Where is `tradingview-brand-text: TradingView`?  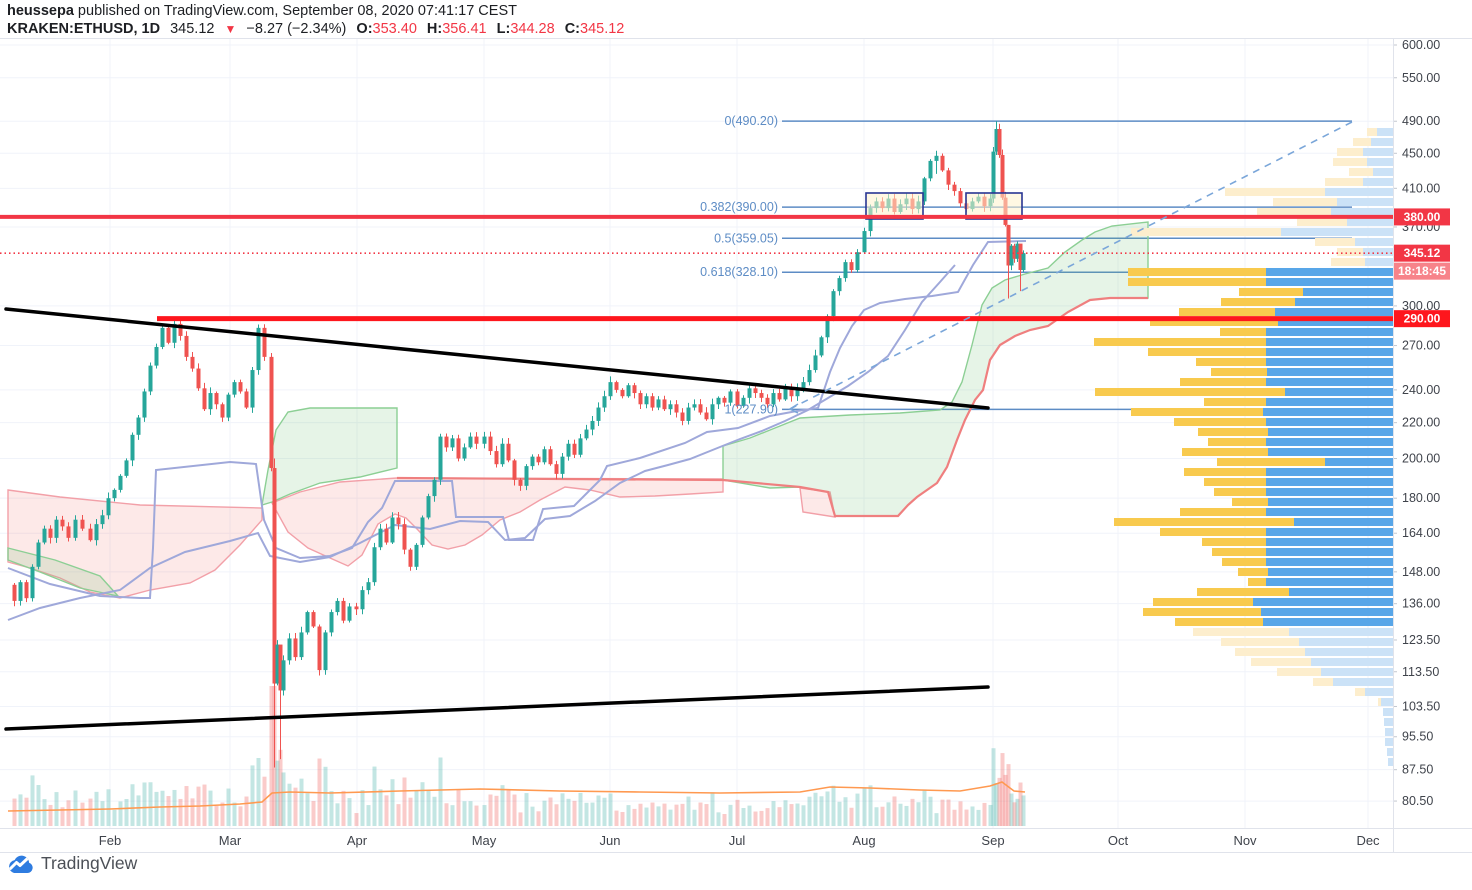 tradingview-brand-text: TradingView is located at coordinates (89, 863).